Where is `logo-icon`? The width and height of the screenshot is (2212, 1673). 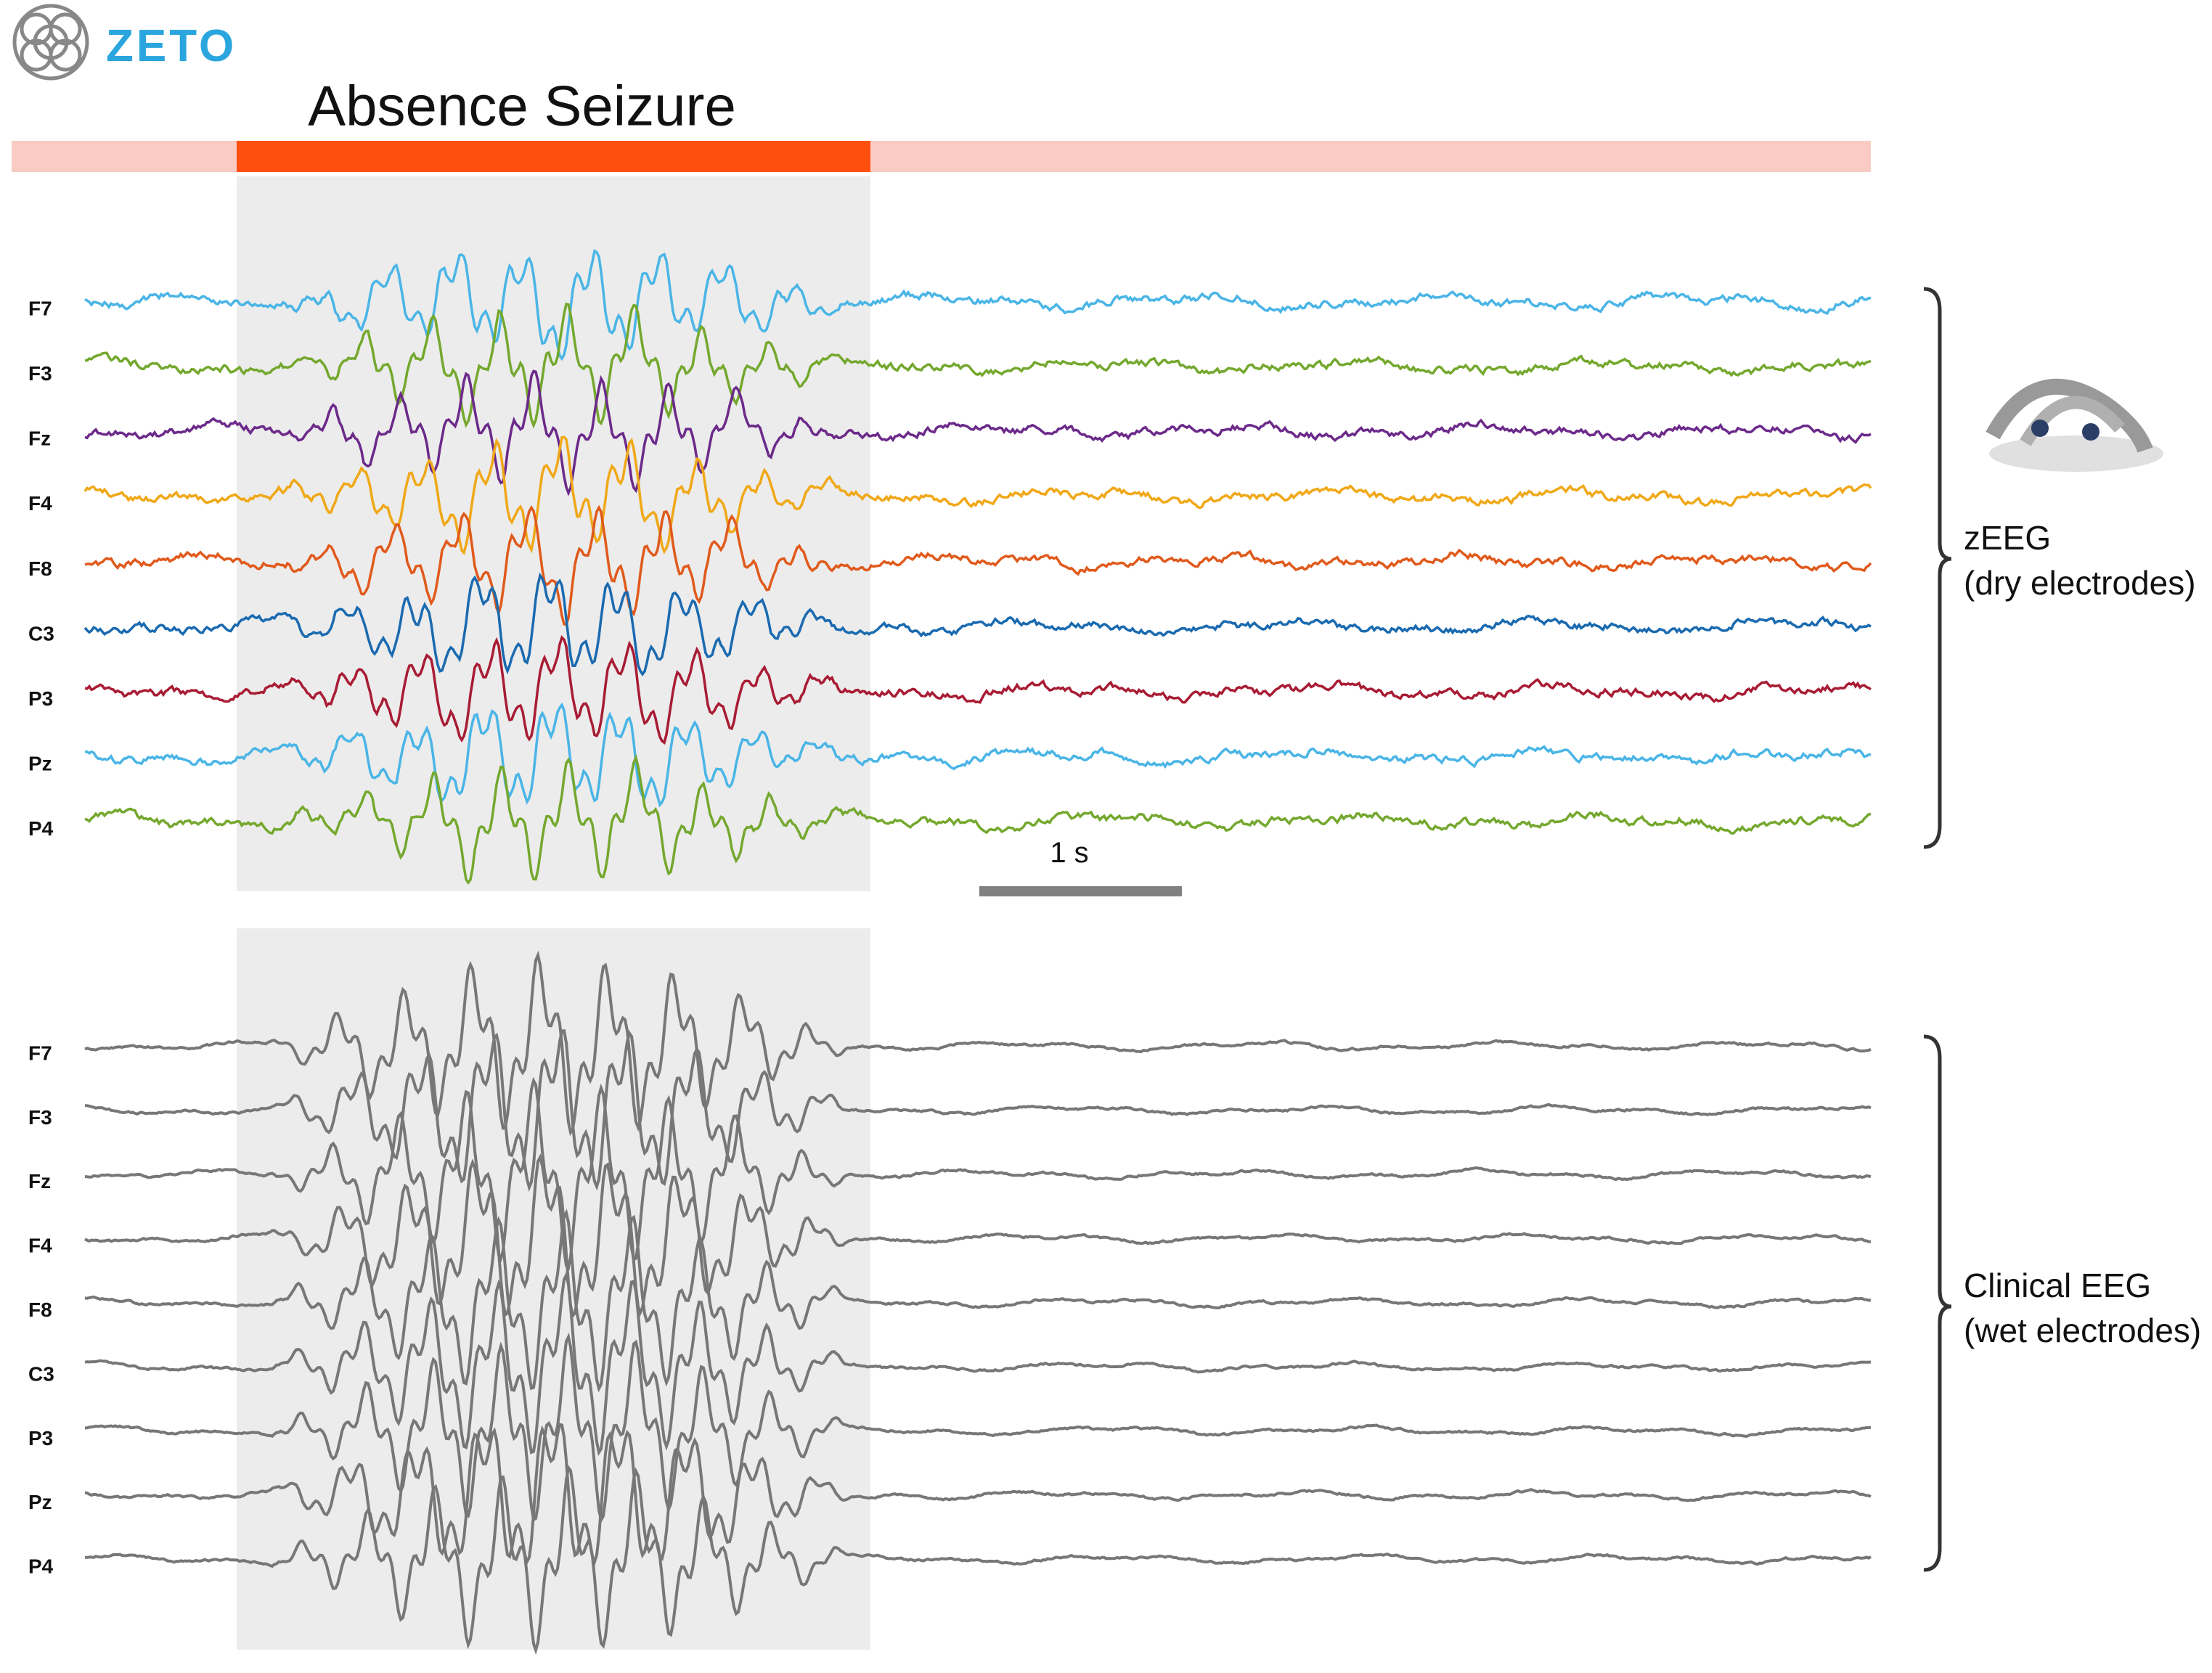 logo-icon is located at coordinates (50, 42).